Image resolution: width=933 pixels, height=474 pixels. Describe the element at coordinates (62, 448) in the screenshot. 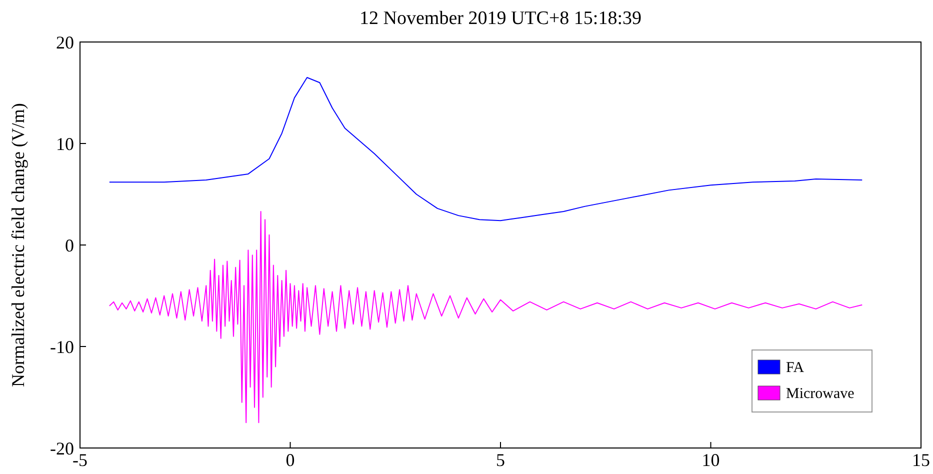

I see `y-tick-label: -20` at that location.